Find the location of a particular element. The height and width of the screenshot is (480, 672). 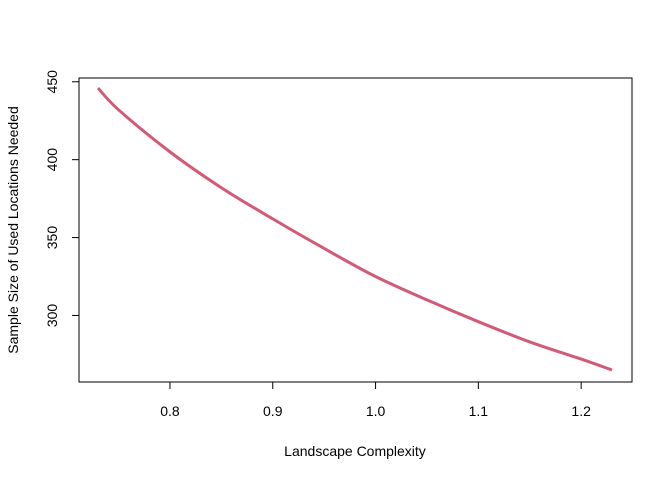

y-tick-label: 450 is located at coordinates (52, 82).